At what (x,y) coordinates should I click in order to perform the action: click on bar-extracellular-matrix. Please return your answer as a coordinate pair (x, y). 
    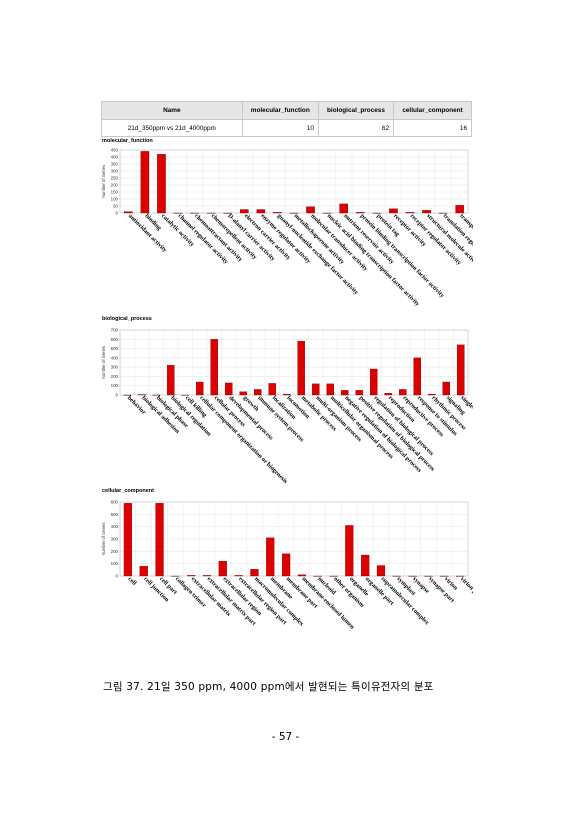
    Looking at the image, I should click on (191, 576).